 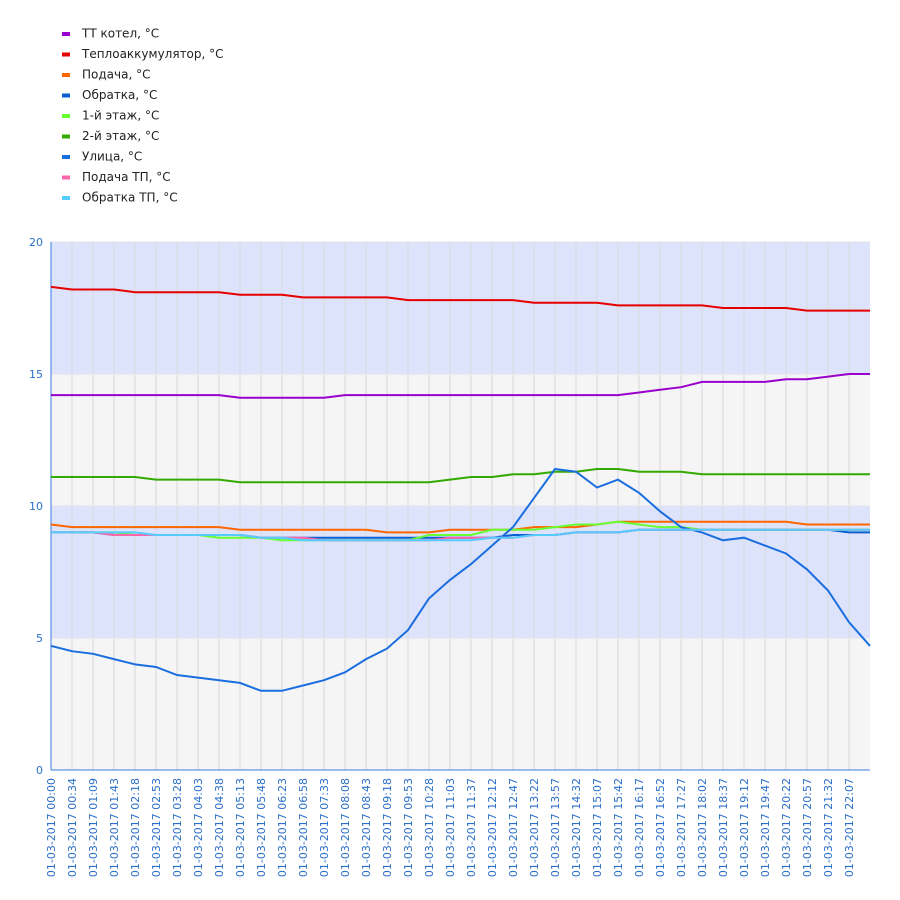 What do you see at coordinates (429, 827) in the screenshot?
I see `x-tick-label: 01-03-2017 10:28` at bounding box center [429, 827].